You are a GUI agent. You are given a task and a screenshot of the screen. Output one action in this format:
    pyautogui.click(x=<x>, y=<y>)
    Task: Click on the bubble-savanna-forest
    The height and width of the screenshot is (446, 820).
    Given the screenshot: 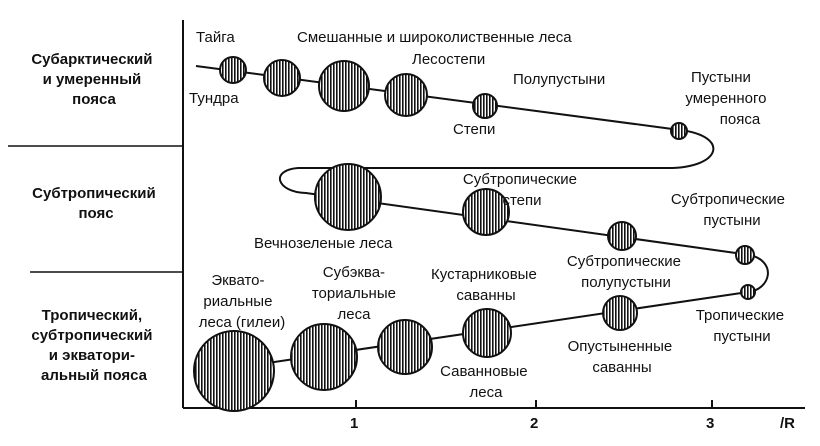 What is the action you would take?
    pyautogui.click(x=405, y=347)
    